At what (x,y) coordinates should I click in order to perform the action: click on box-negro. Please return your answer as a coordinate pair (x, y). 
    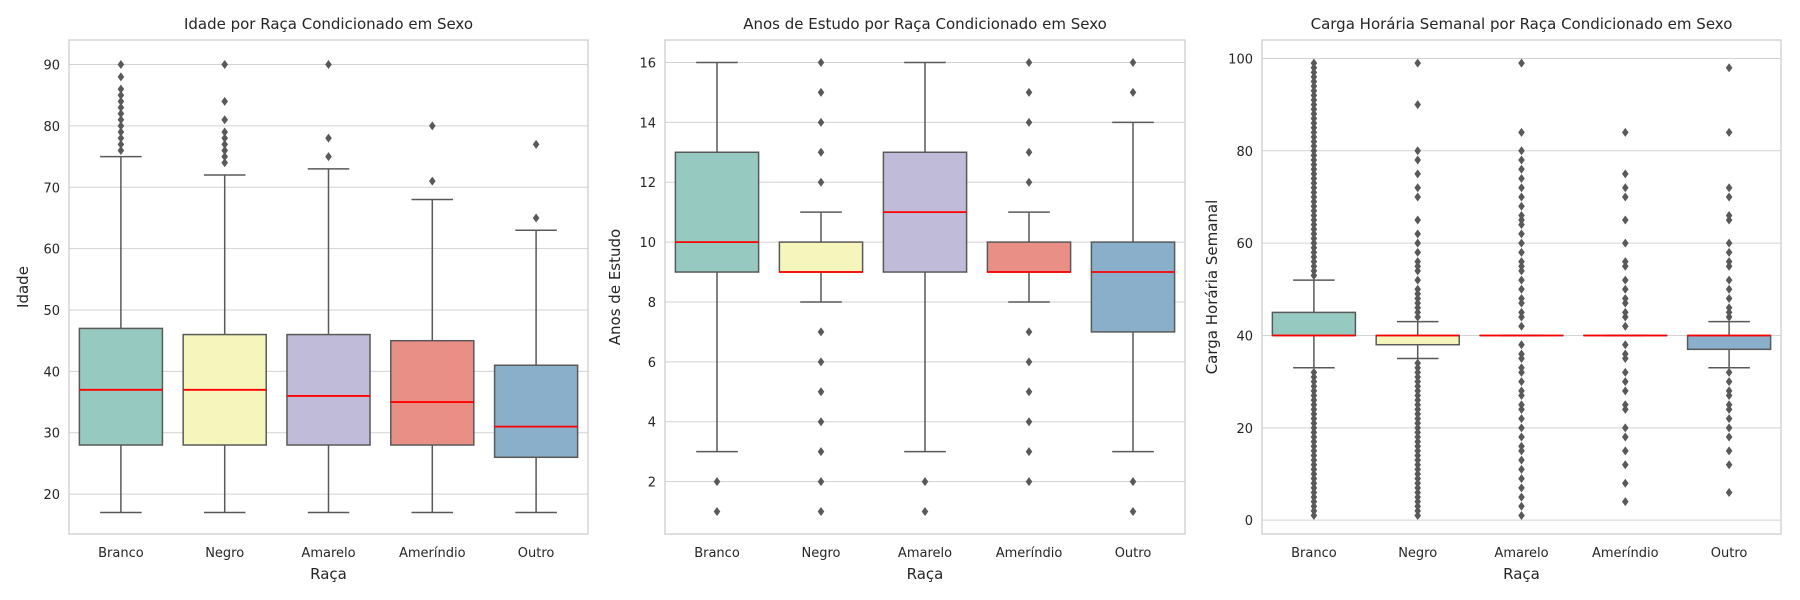
    Looking at the image, I should click on (821, 287).